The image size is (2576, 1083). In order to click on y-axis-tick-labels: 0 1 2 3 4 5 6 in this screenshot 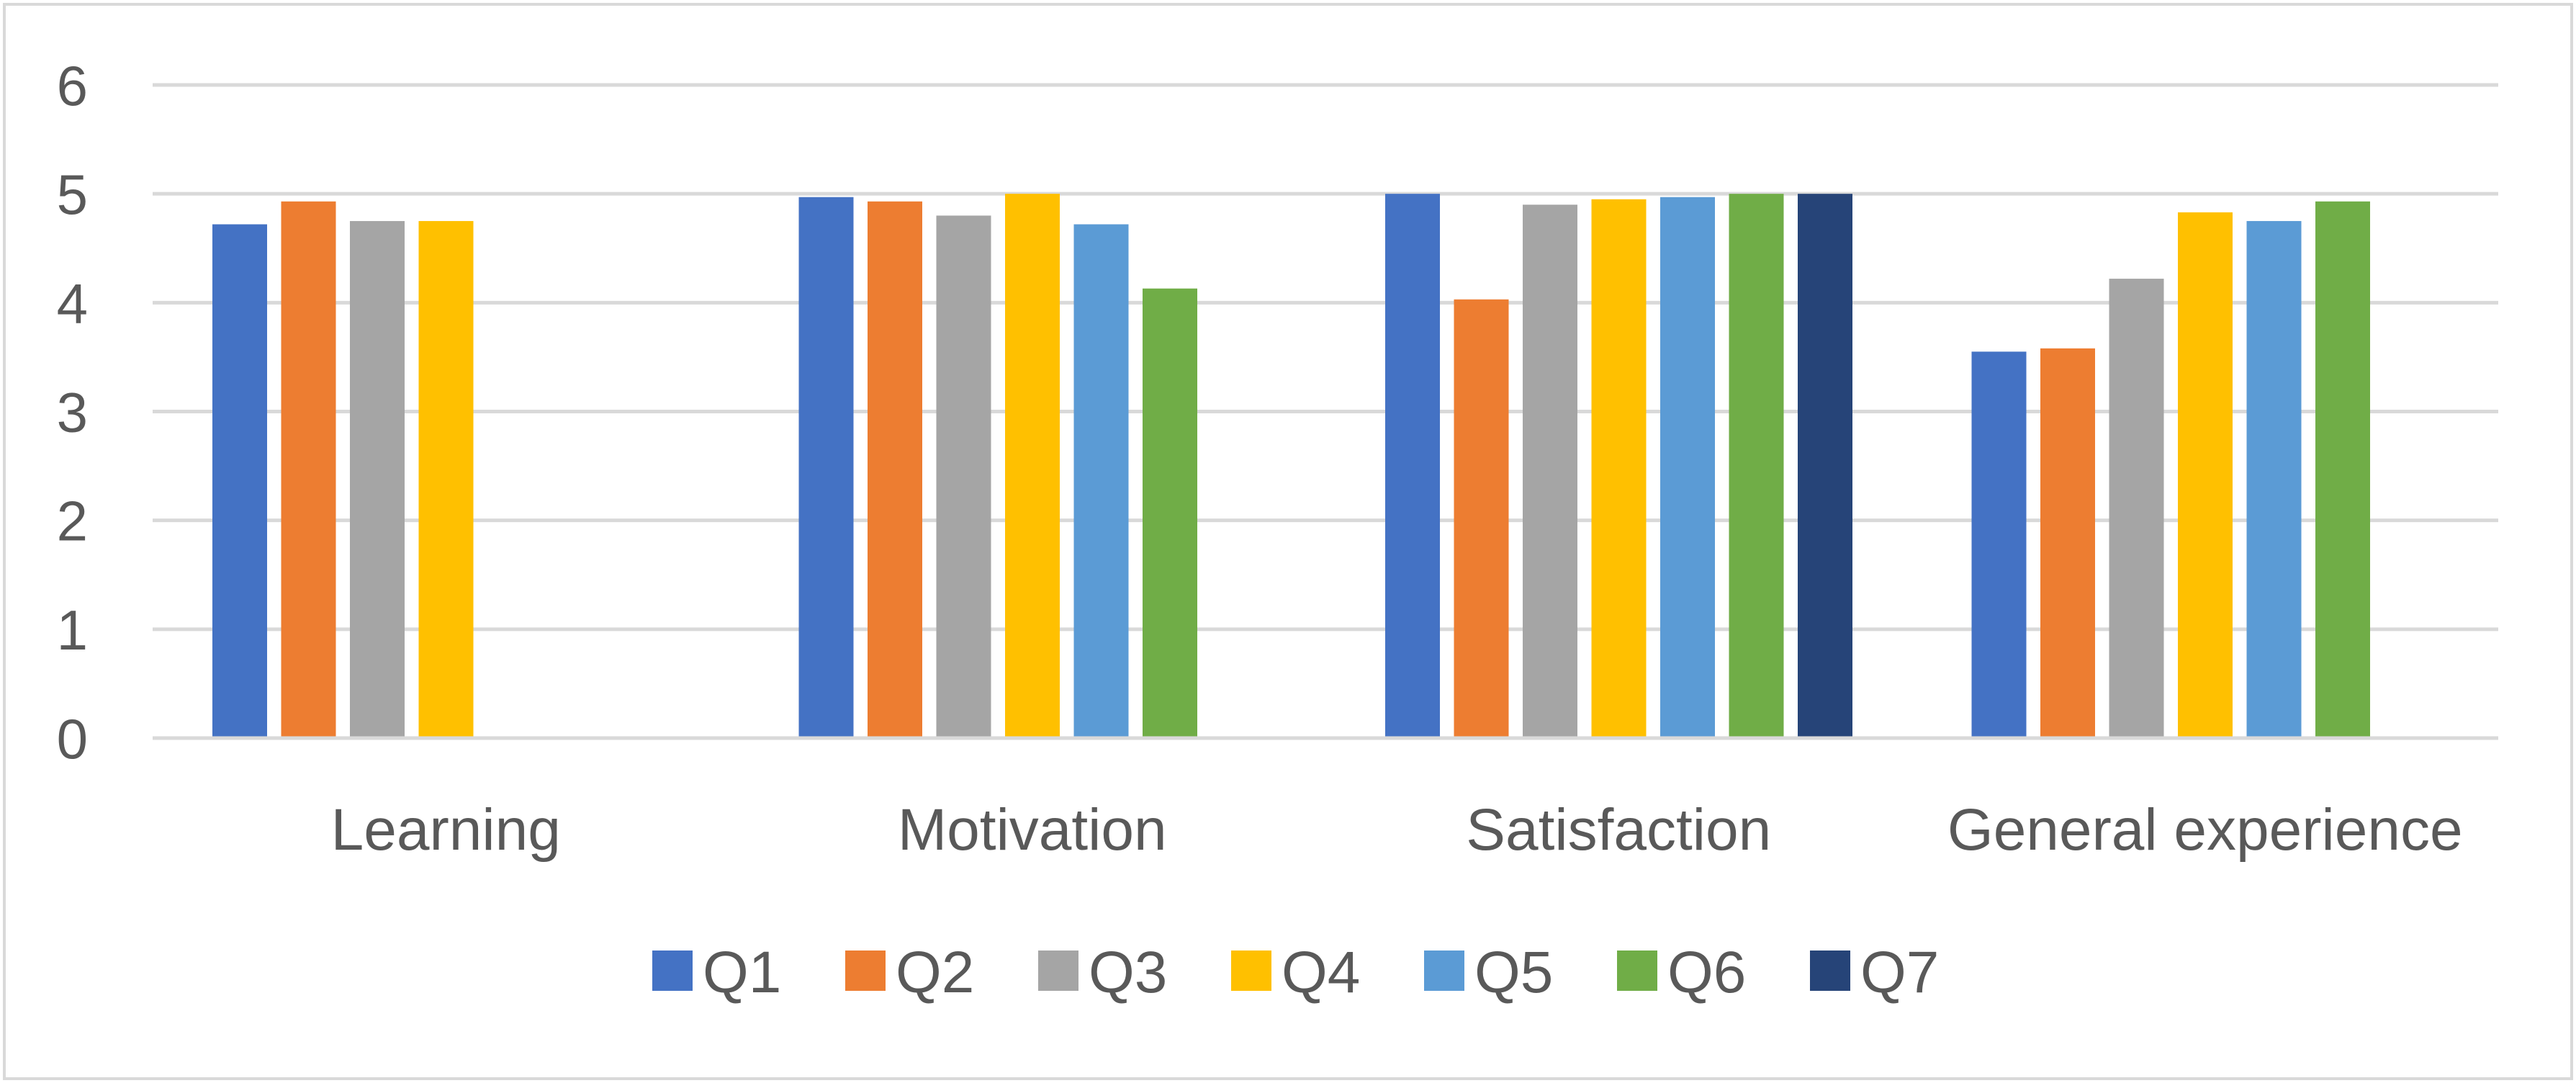, I will do `click(72, 412)`.